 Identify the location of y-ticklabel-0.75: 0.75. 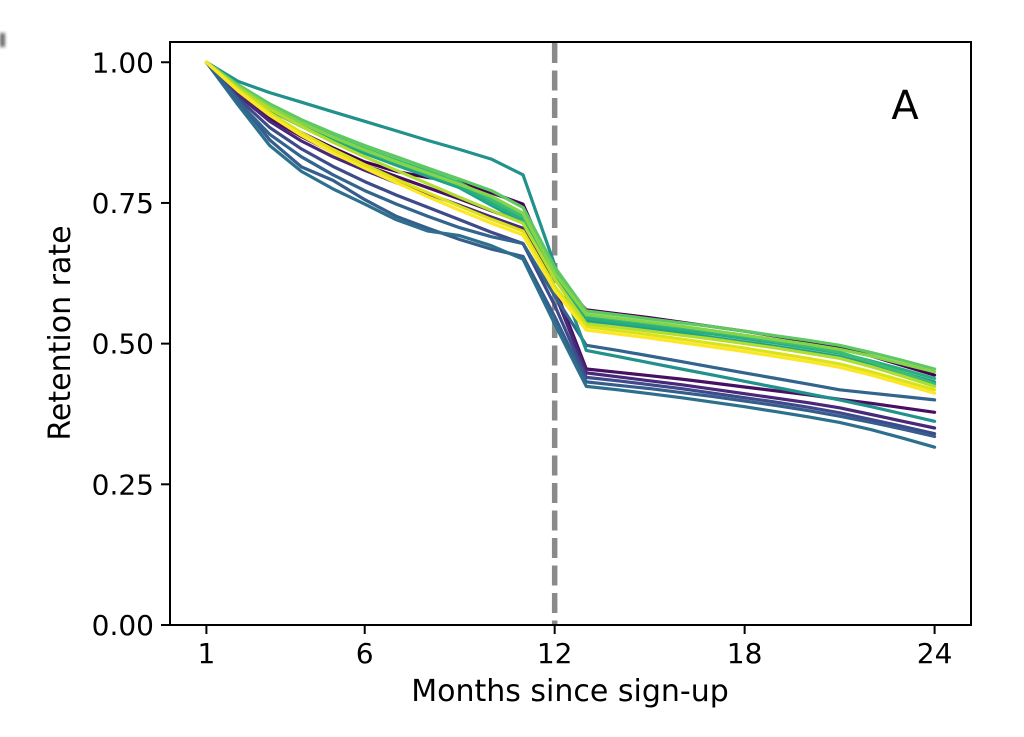
(123, 203).